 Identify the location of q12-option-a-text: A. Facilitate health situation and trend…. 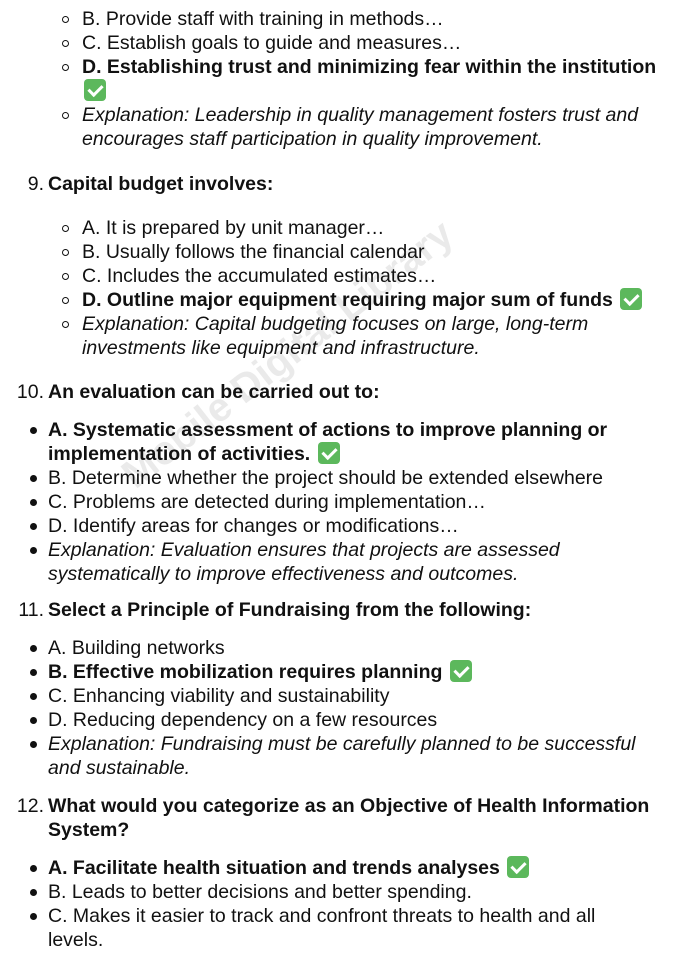
(274, 868).